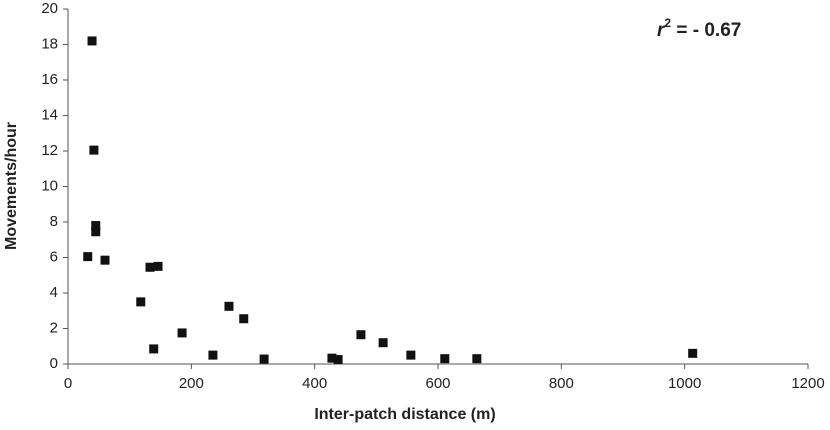  What do you see at coordinates (54, 221) in the screenshot?
I see `y-tick-label: 8` at bounding box center [54, 221].